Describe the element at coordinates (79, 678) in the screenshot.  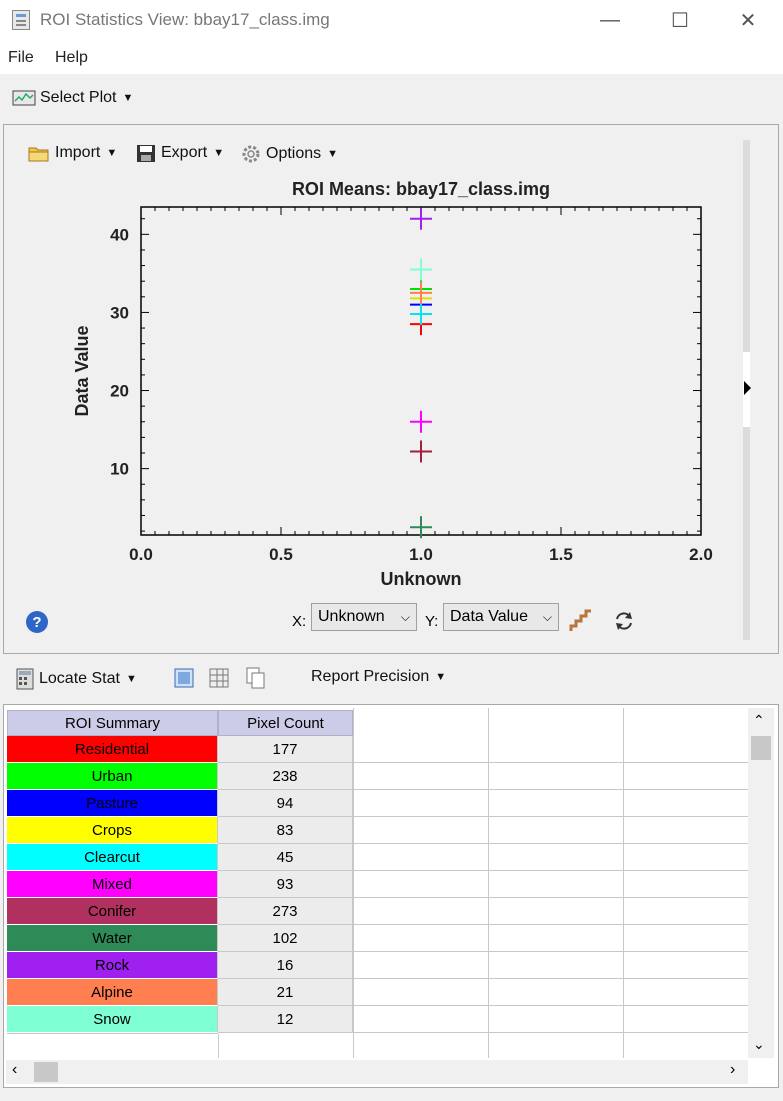
I see `locate-stat-label: Locate Stat` at that location.